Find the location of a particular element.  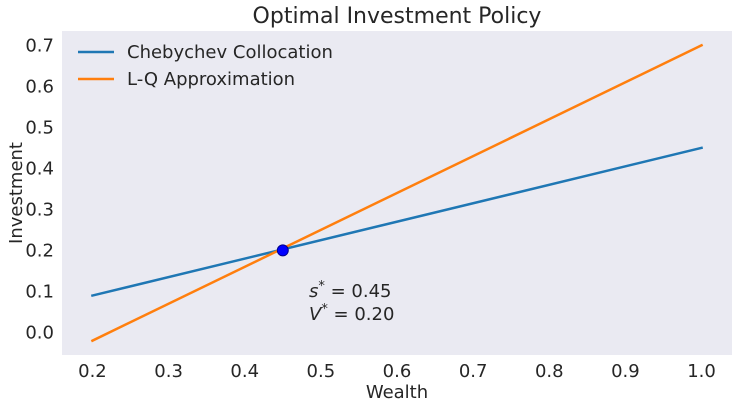

x-tick-label: 0.4 is located at coordinates (244, 371).